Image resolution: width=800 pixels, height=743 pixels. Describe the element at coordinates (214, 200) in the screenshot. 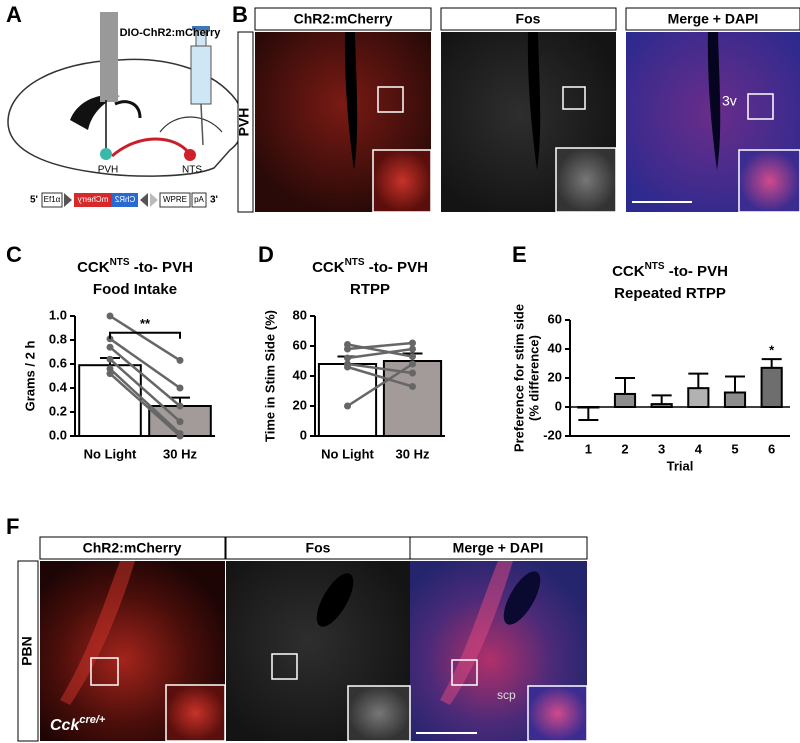

I see `construct-end: 3'` at that location.